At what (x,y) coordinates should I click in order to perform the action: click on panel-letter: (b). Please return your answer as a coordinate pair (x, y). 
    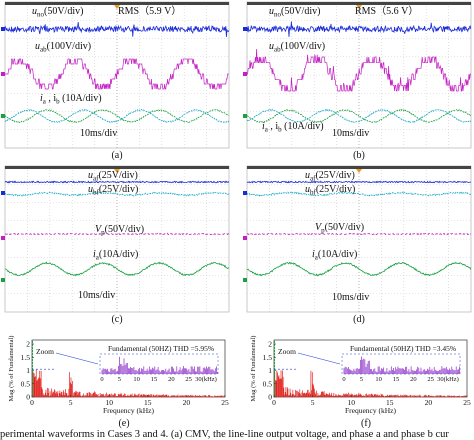
    Looking at the image, I should click on (359, 155).